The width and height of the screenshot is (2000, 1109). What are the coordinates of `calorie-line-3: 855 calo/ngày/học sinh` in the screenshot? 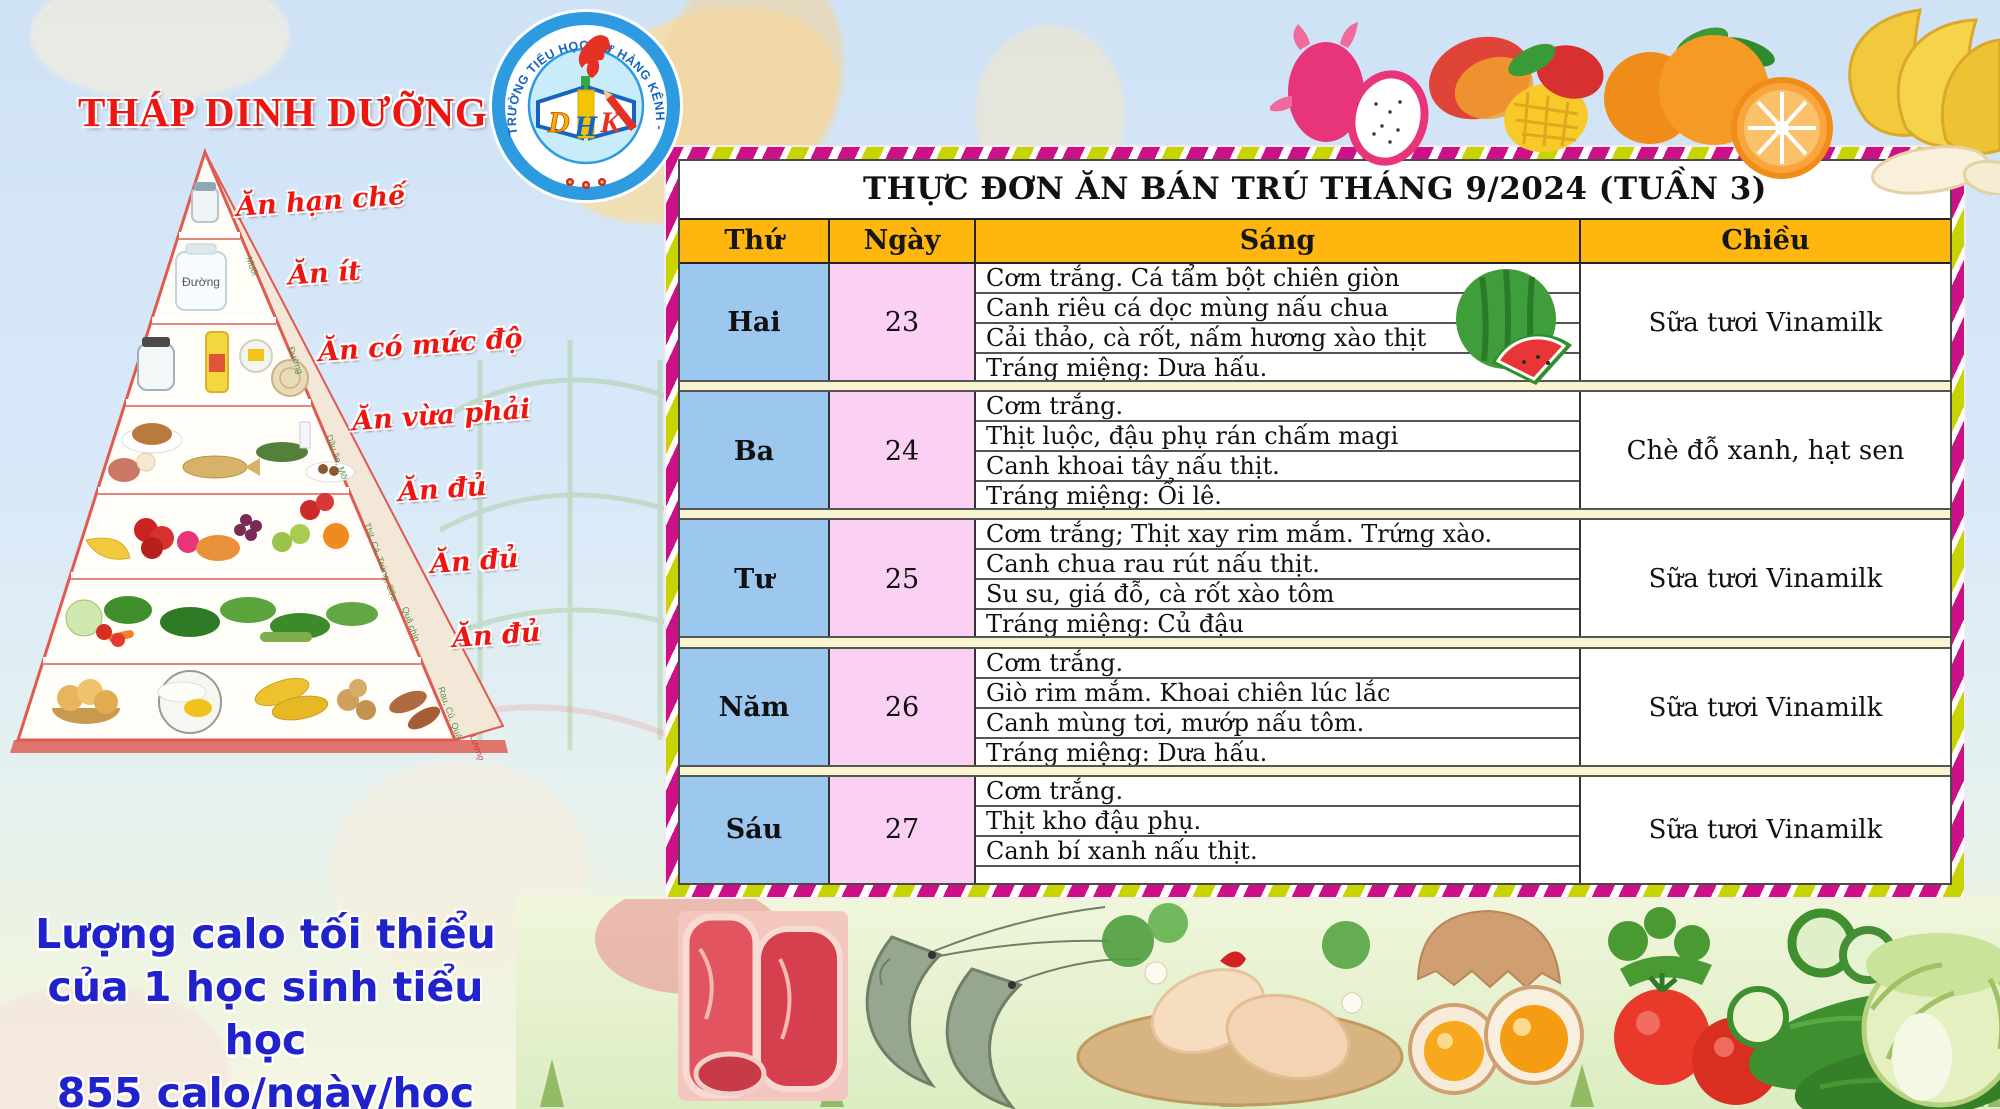 It's located at (265, 1089).